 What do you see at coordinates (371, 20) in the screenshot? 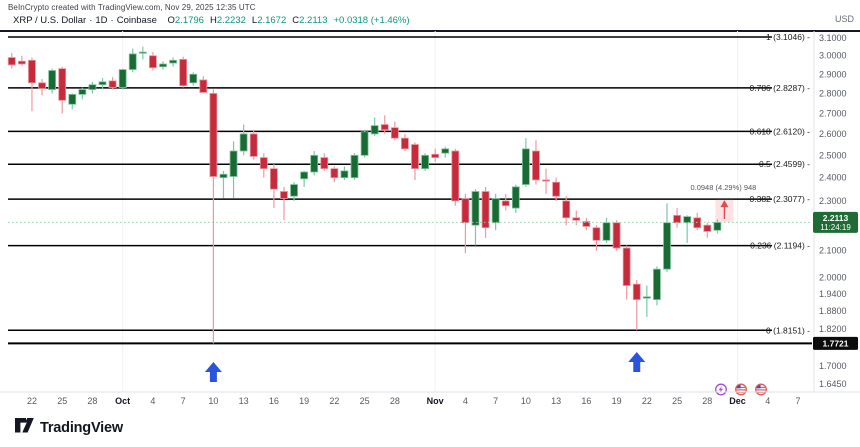
I see `change-value: +0.0318 (+1.46%)` at bounding box center [371, 20].